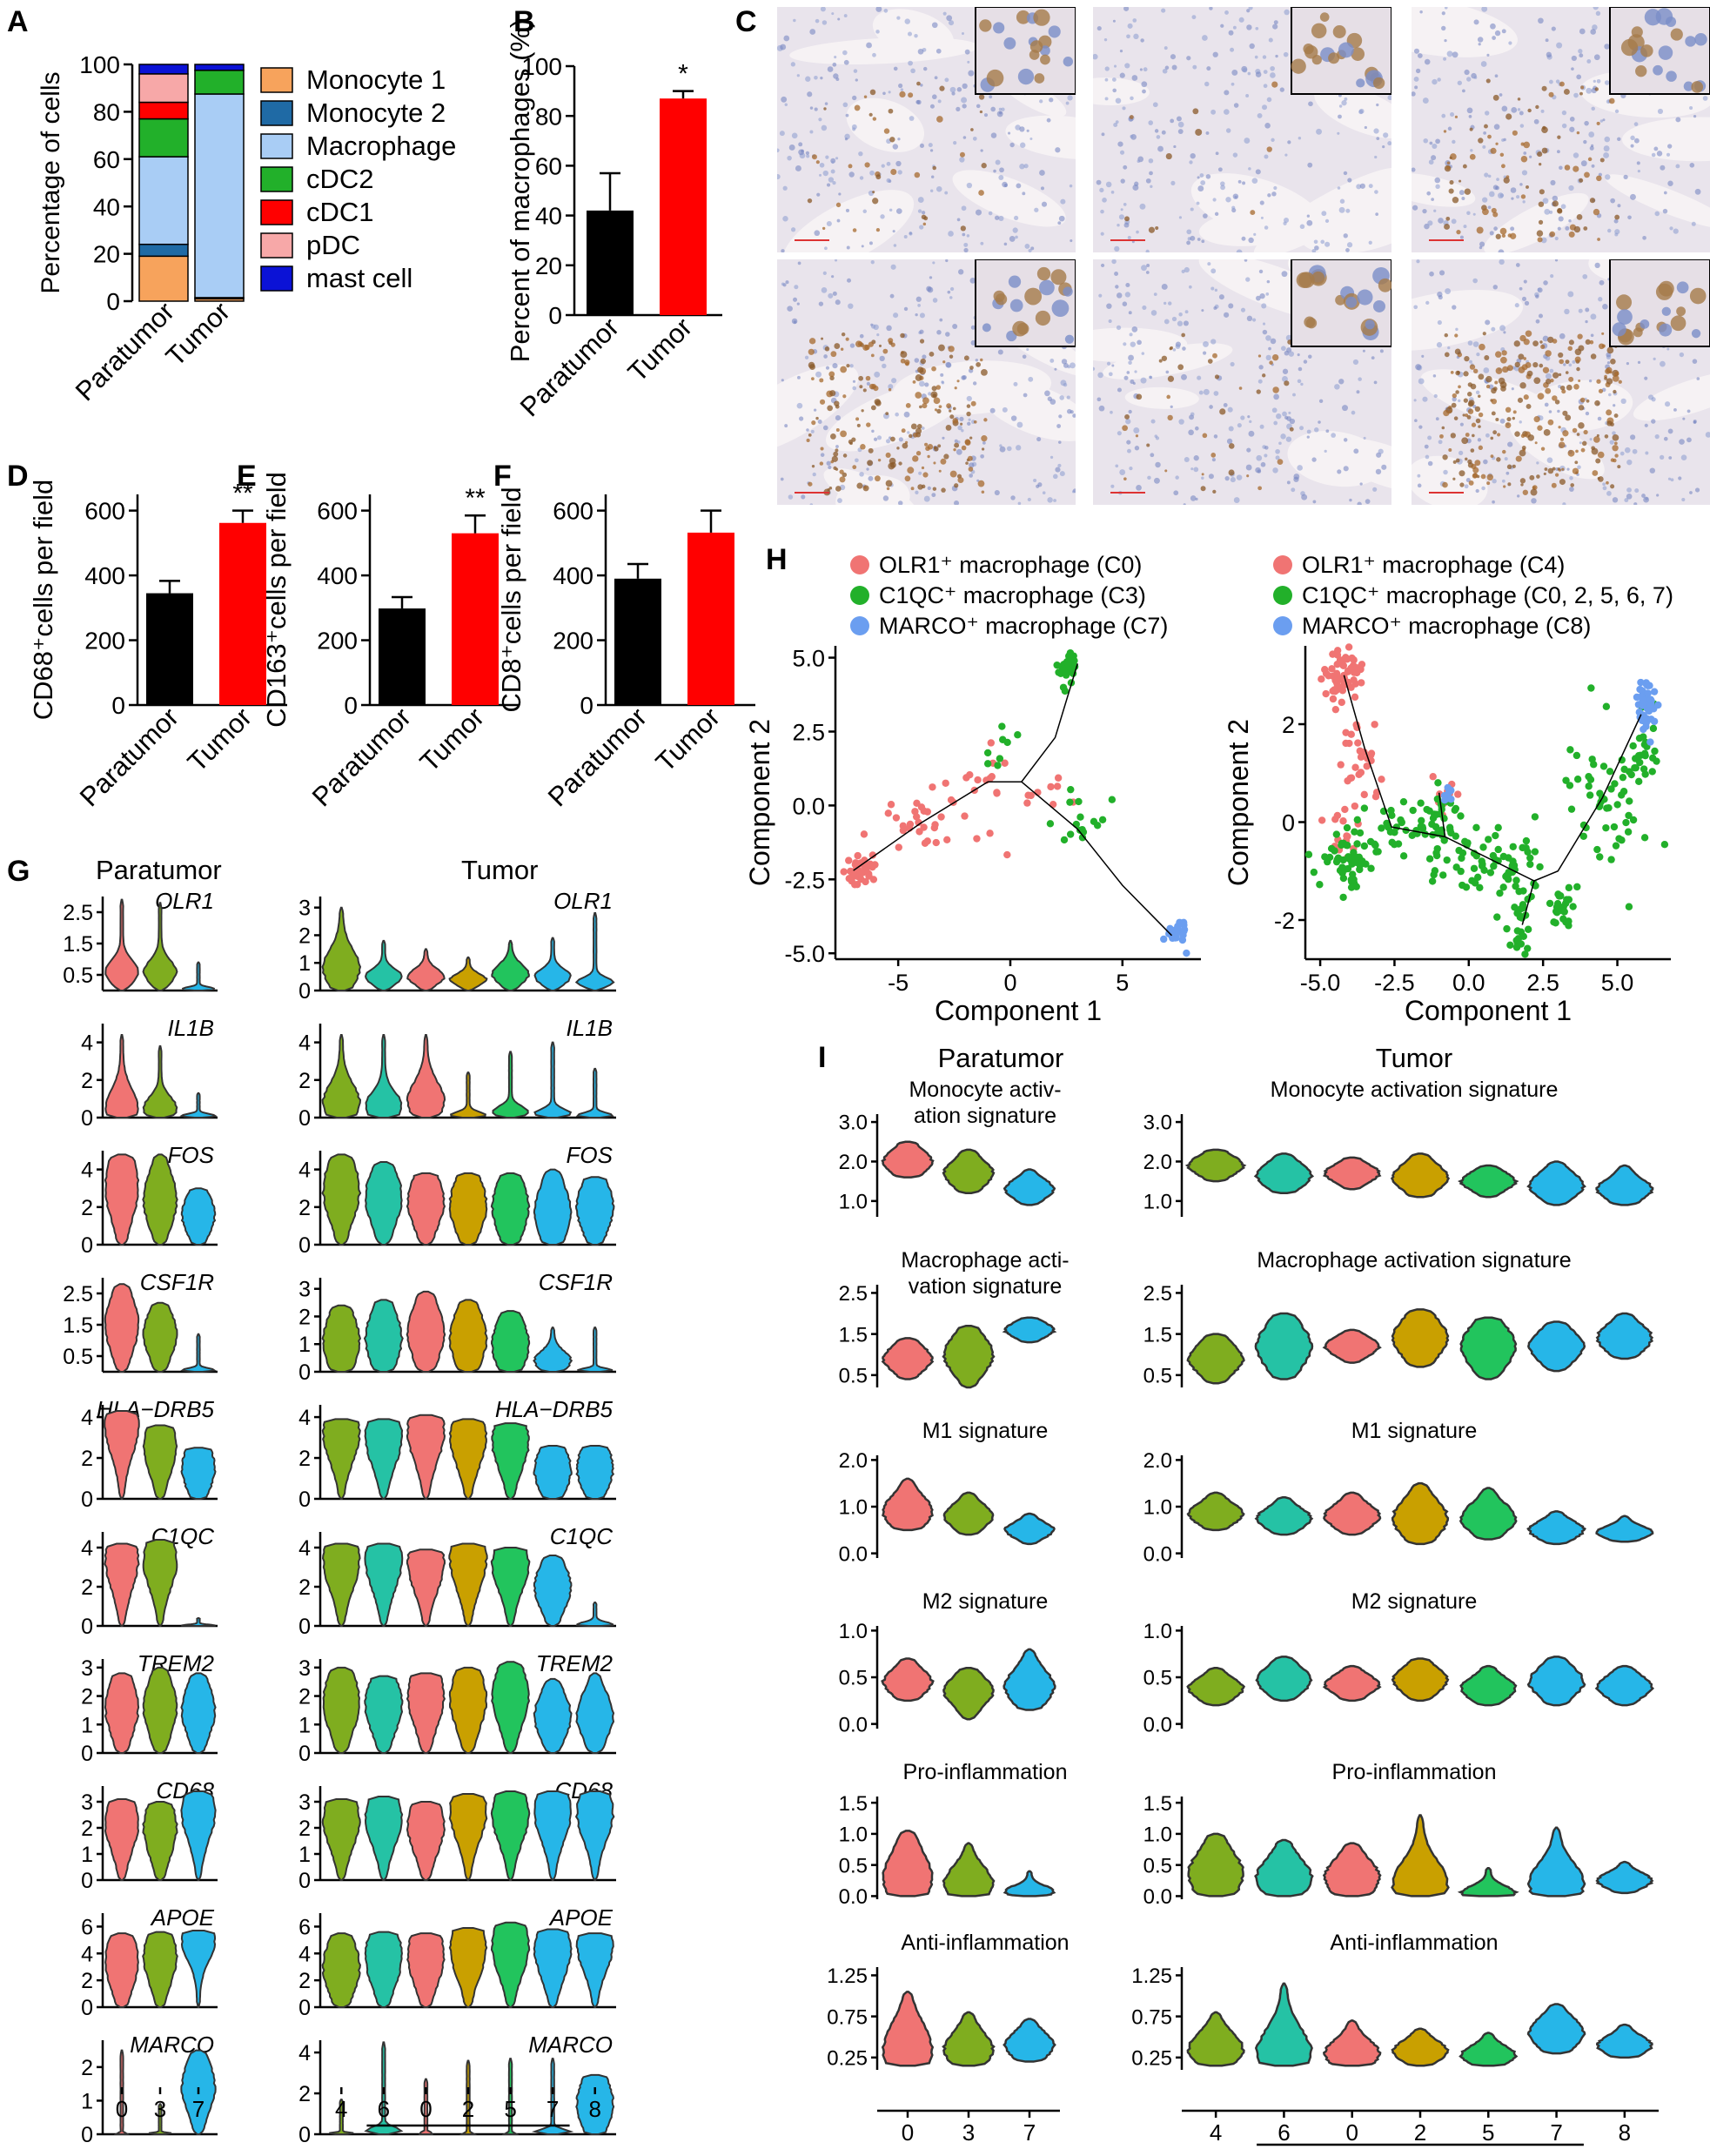 This screenshot has height=2156, width=1710. I want to click on g-right-y-tick-label: 3, so click(305, 1290).